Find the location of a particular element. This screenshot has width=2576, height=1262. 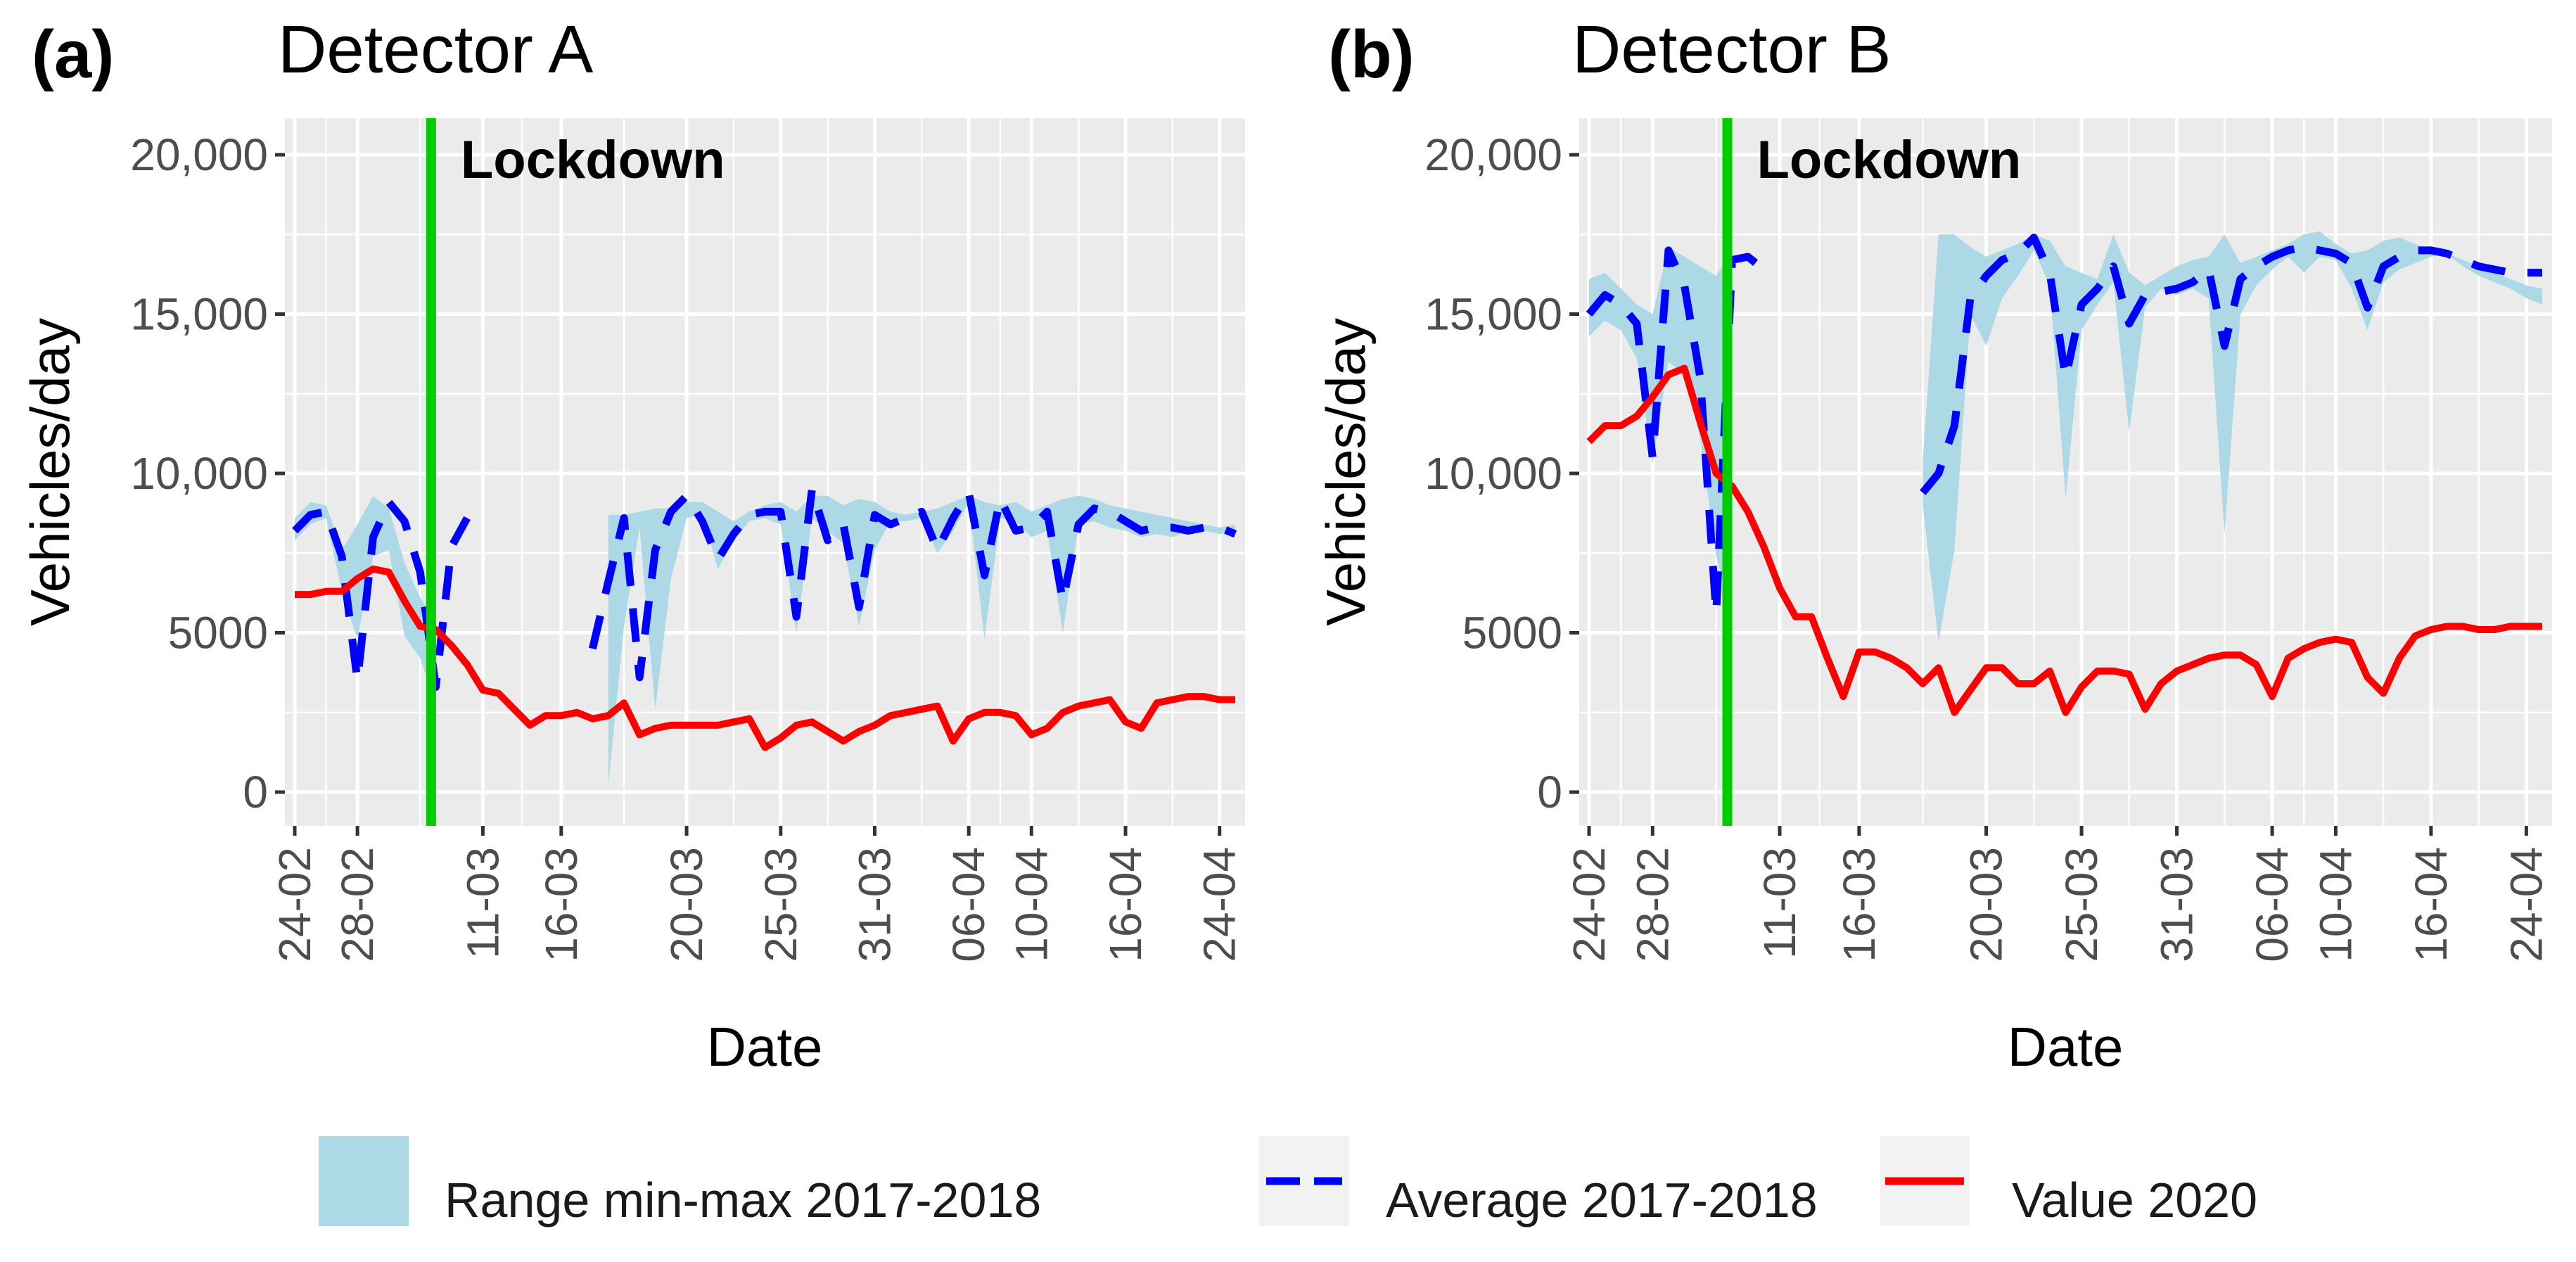

panel-b-x-tick-label: 24-02 is located at coordinates (1589, 904).